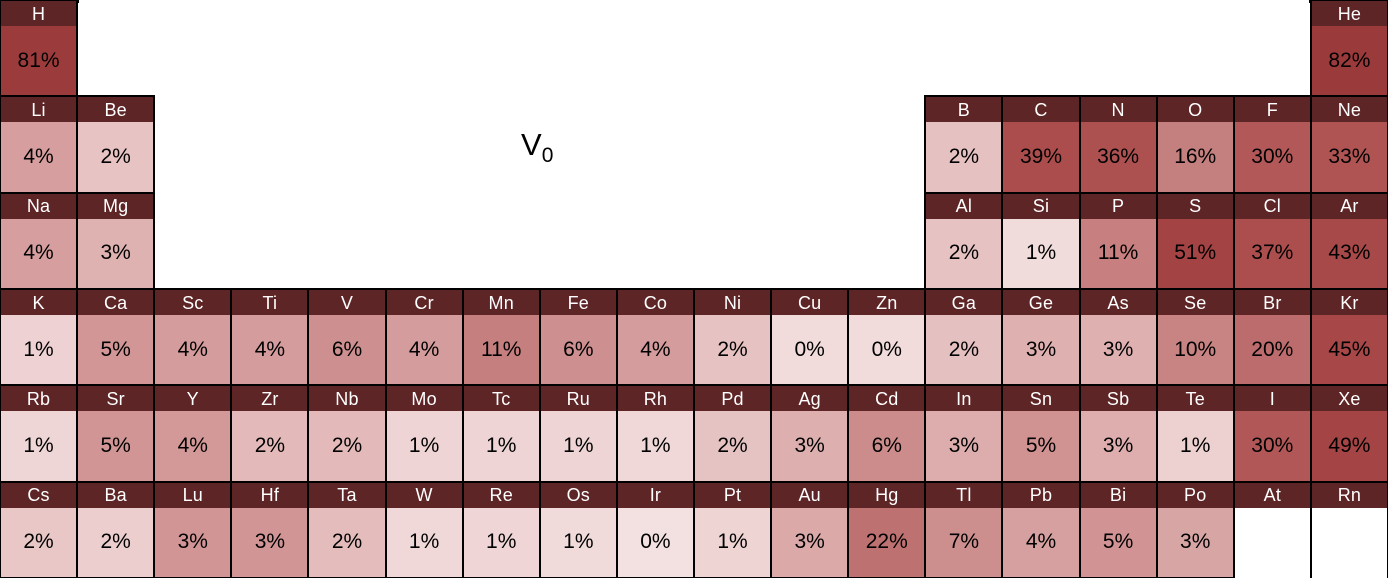 This screenshot has height=578, width=1388. I want to click on element-cell-Au: Au 3%, so click(810, 529).